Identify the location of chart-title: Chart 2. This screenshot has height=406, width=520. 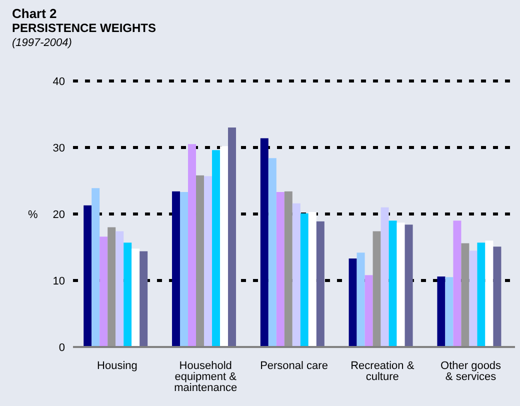
(35, 13).